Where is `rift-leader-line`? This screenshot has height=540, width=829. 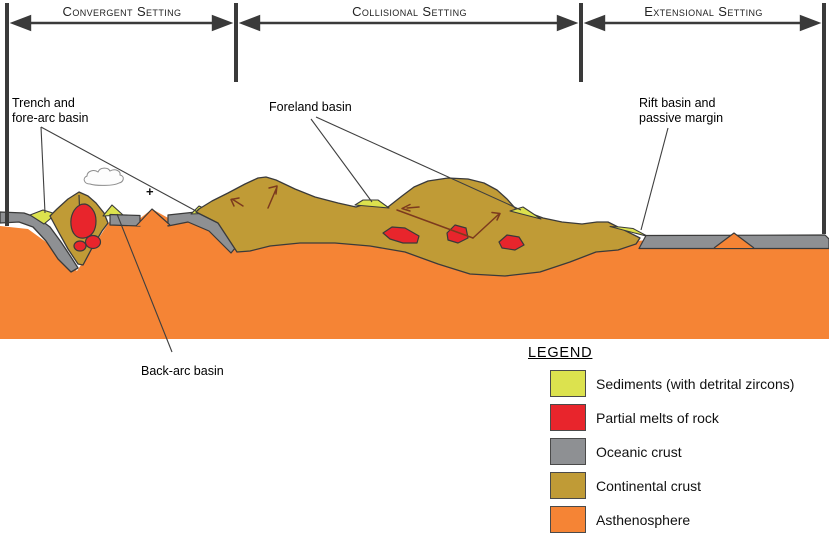
rift-leader-line is located at coordinates (654, 179).